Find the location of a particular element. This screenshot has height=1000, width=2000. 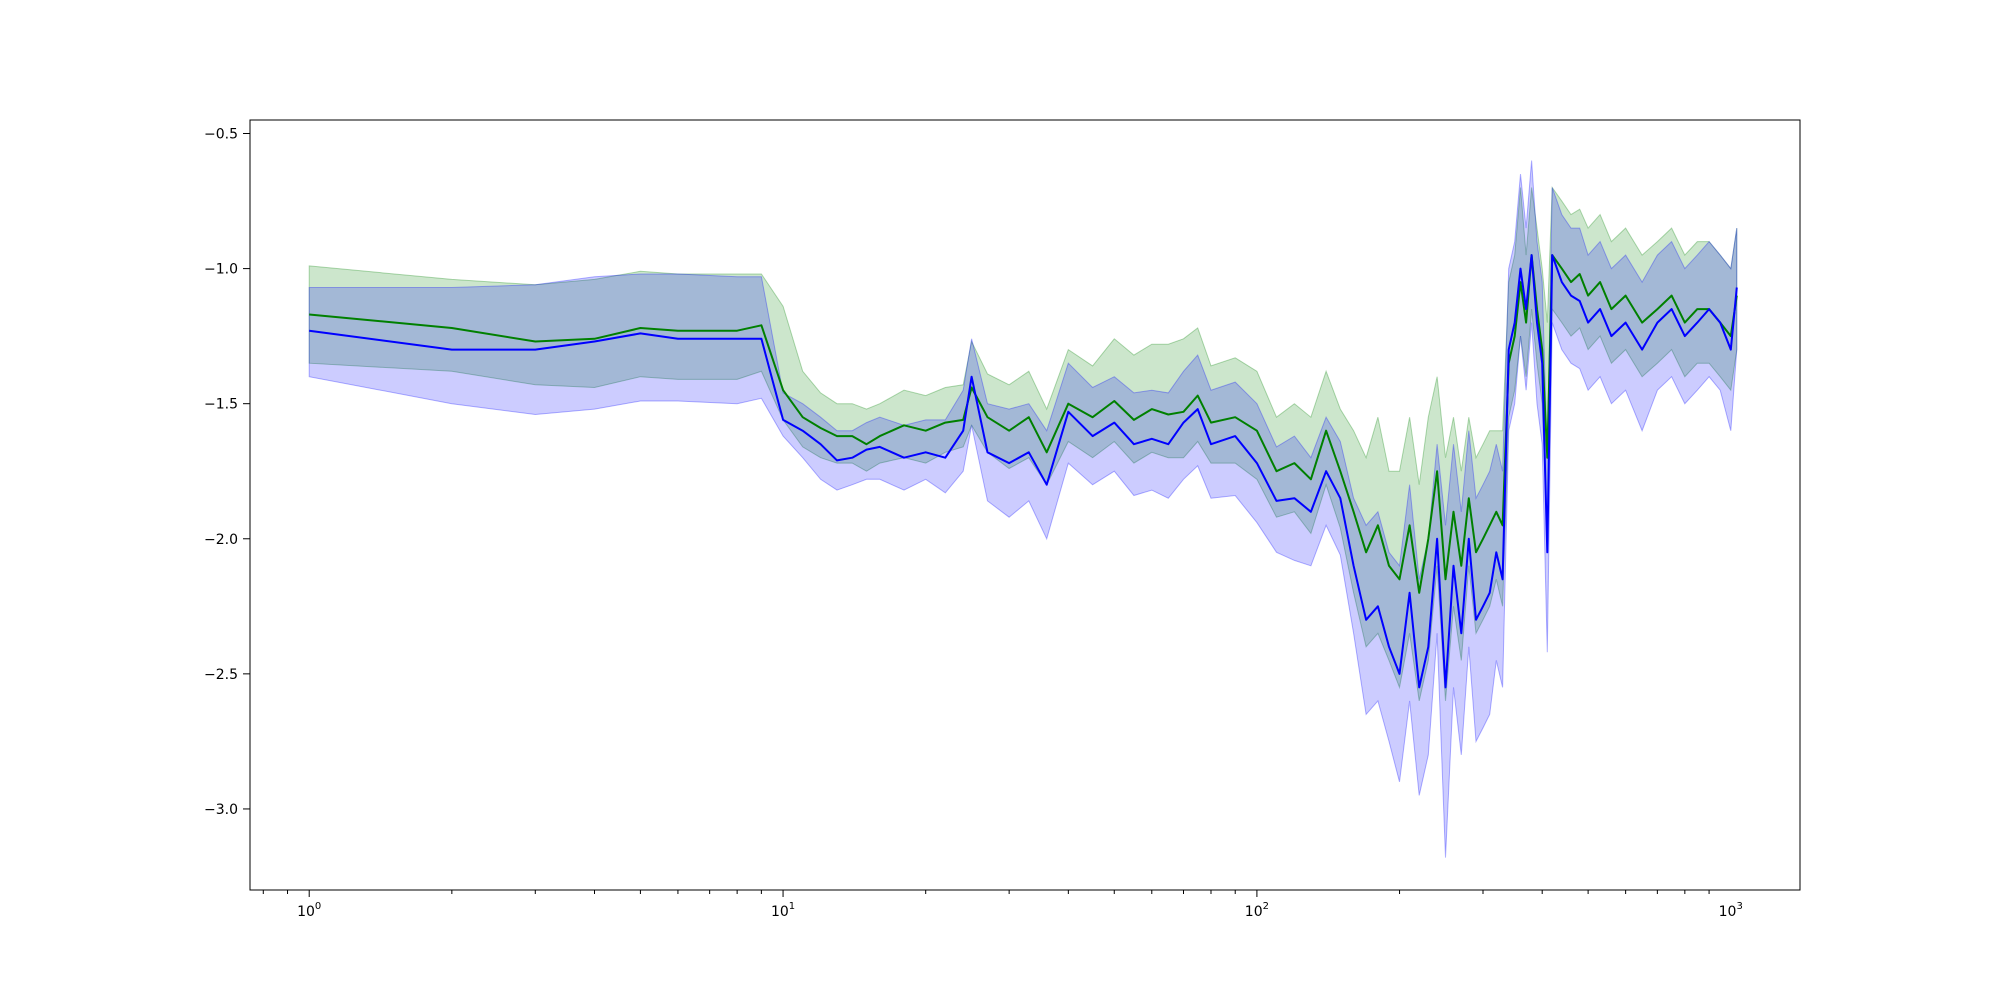

y-tick-label: −1.0 is located at coordinates (221, 270).